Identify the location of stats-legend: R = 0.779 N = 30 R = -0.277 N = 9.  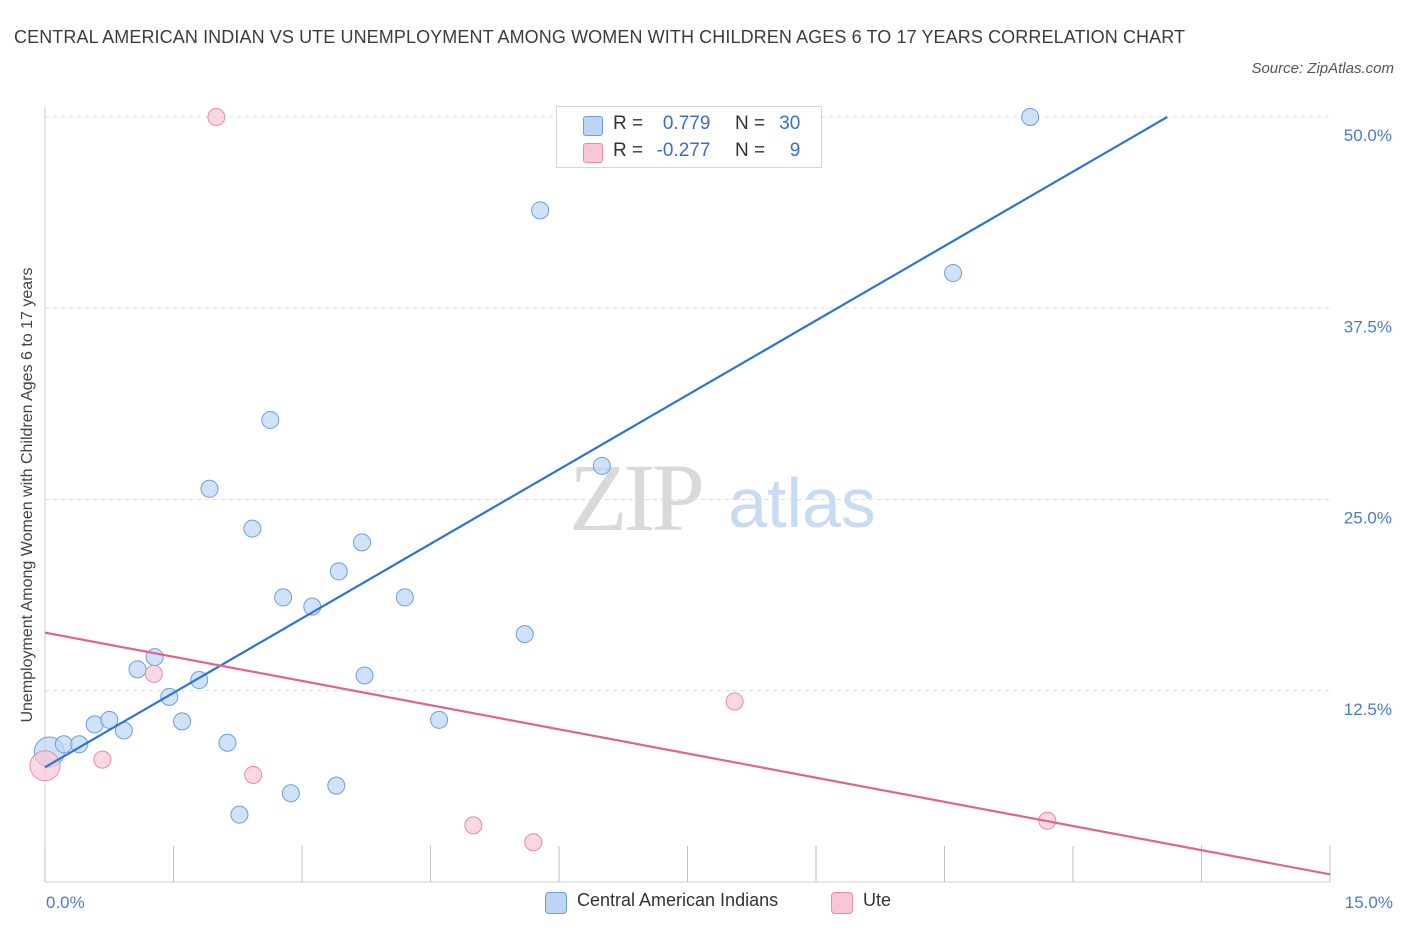
(689, 137).